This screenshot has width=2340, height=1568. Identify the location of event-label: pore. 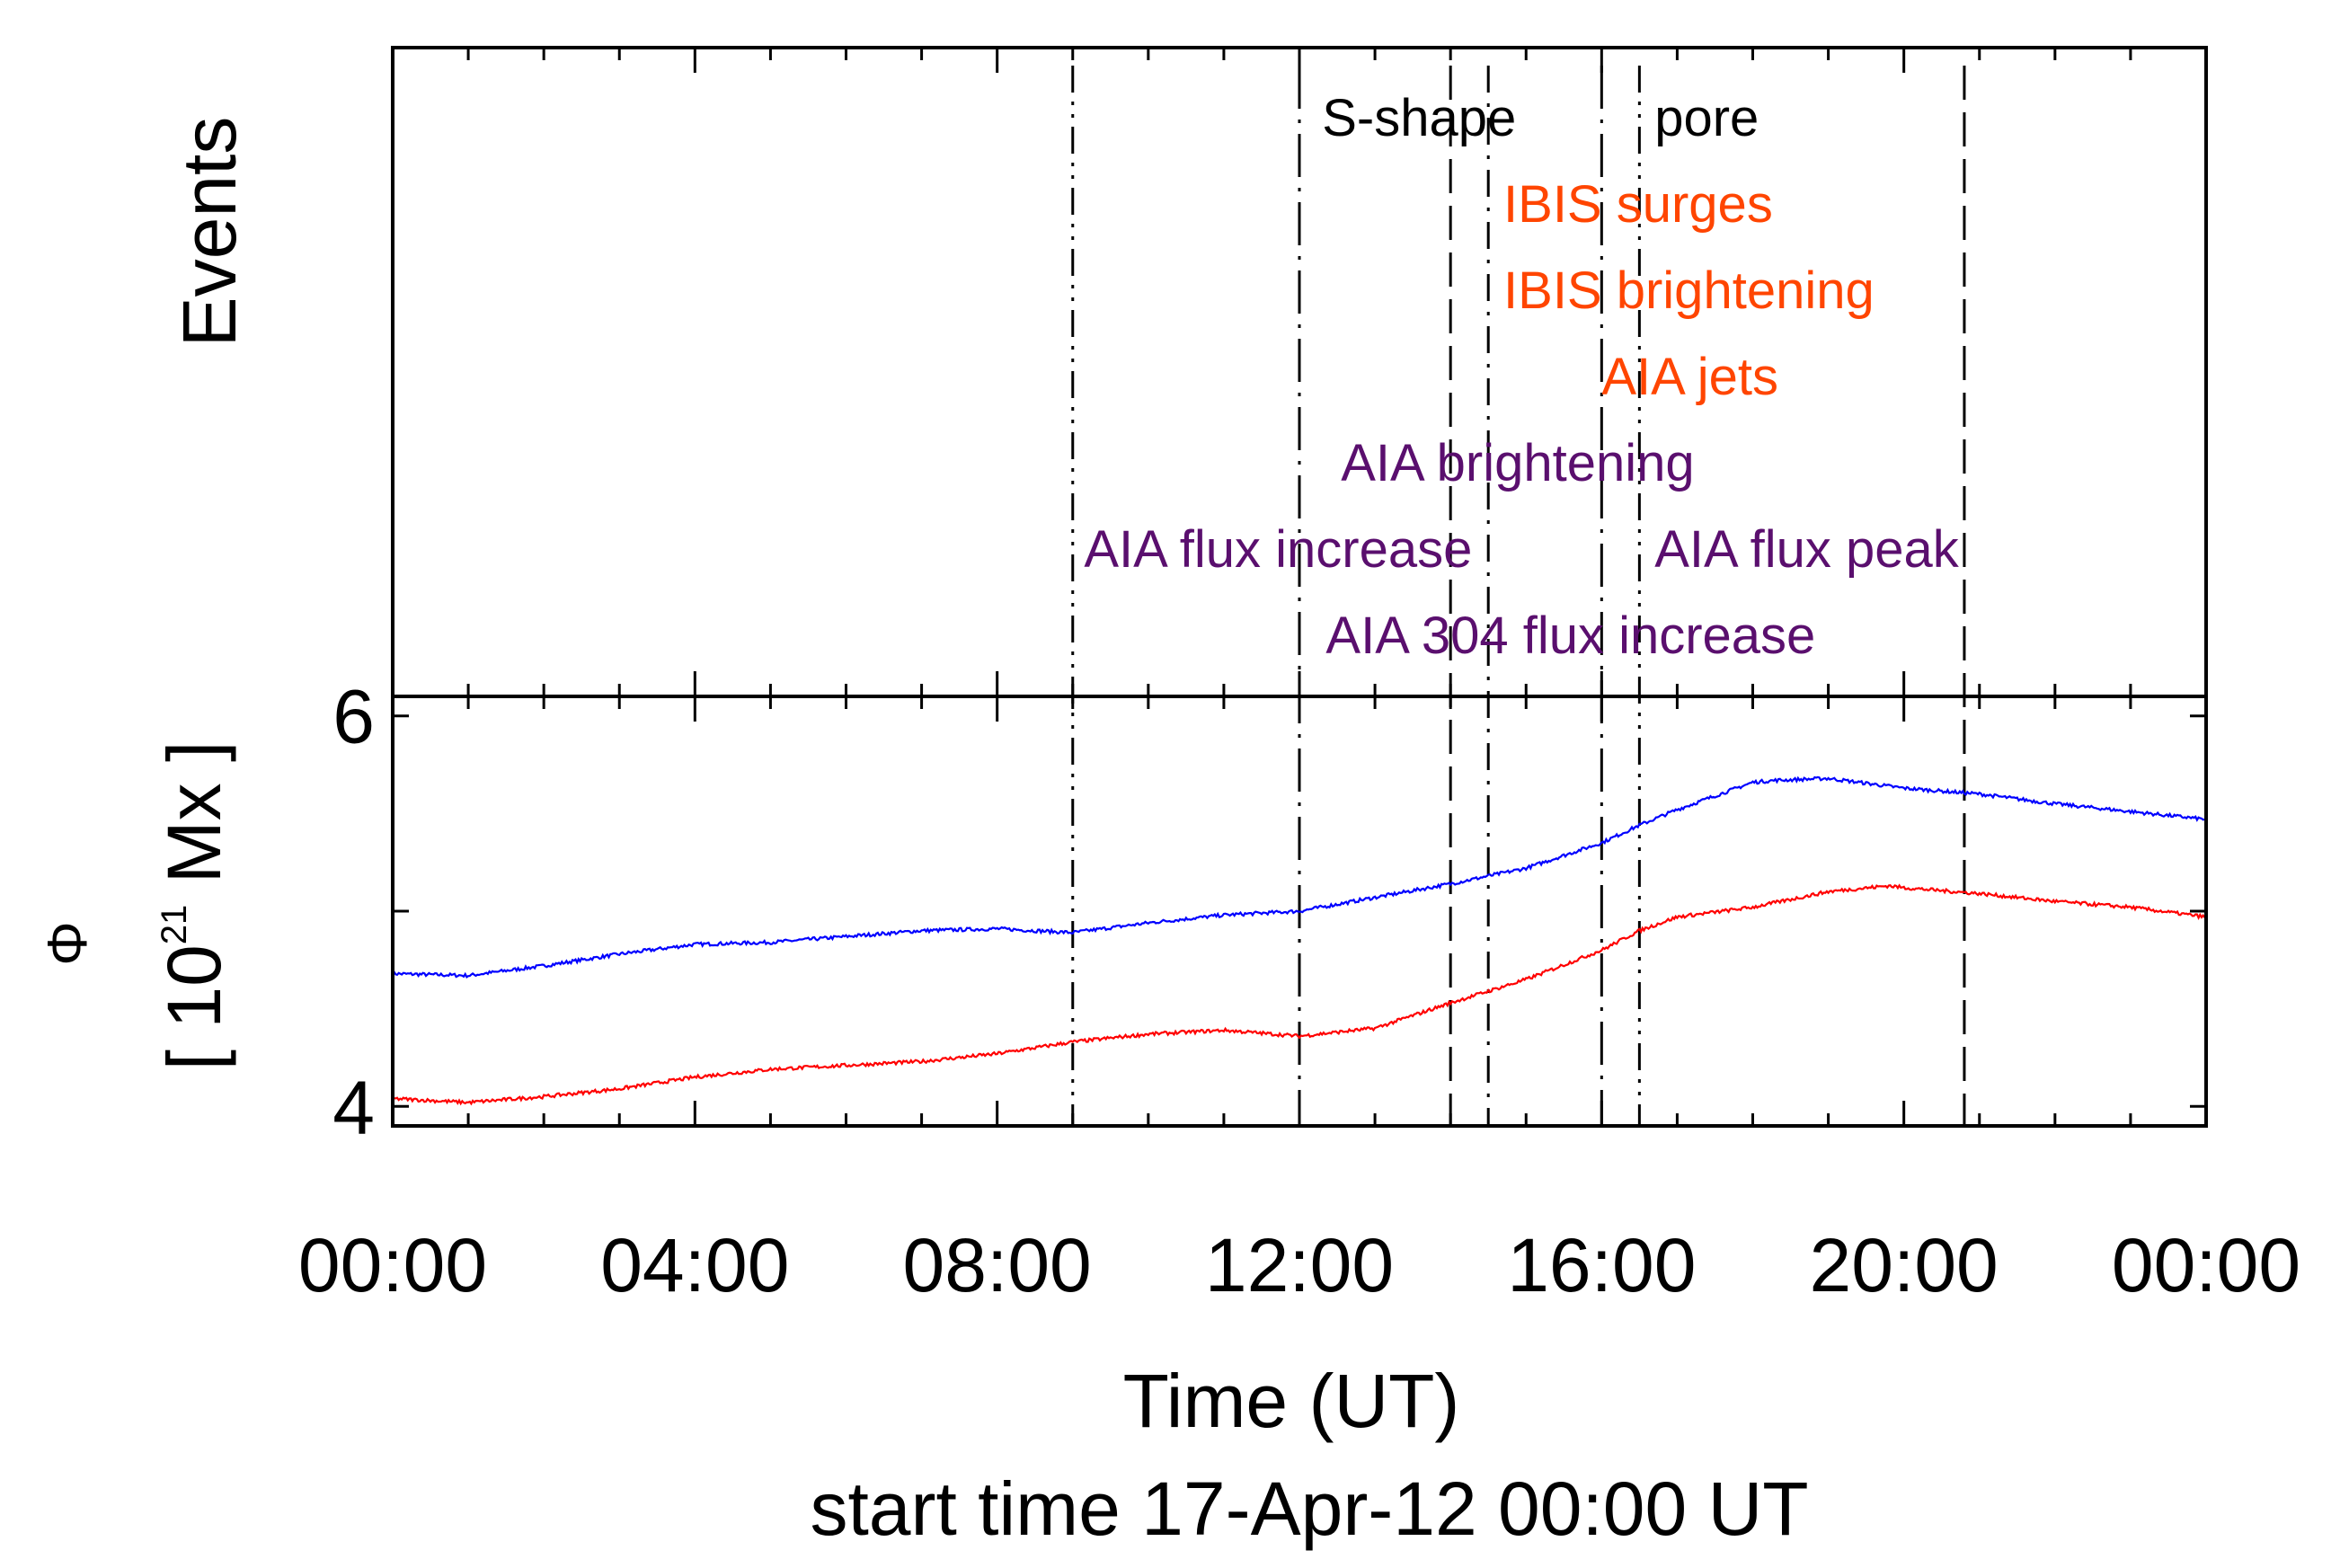
(1706, 118).